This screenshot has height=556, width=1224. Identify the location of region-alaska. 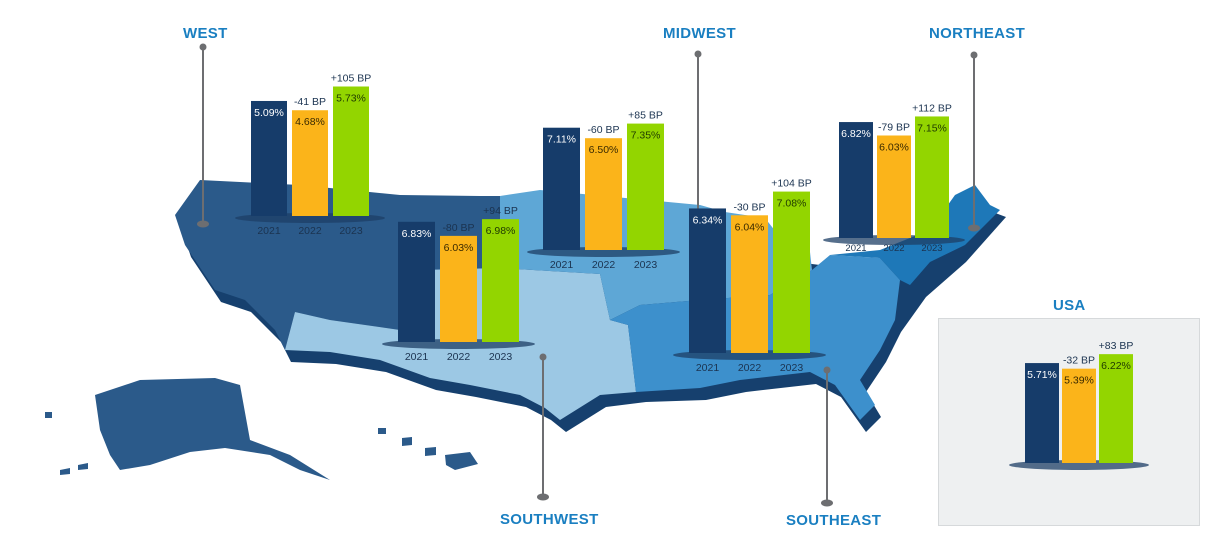
(212, 429).